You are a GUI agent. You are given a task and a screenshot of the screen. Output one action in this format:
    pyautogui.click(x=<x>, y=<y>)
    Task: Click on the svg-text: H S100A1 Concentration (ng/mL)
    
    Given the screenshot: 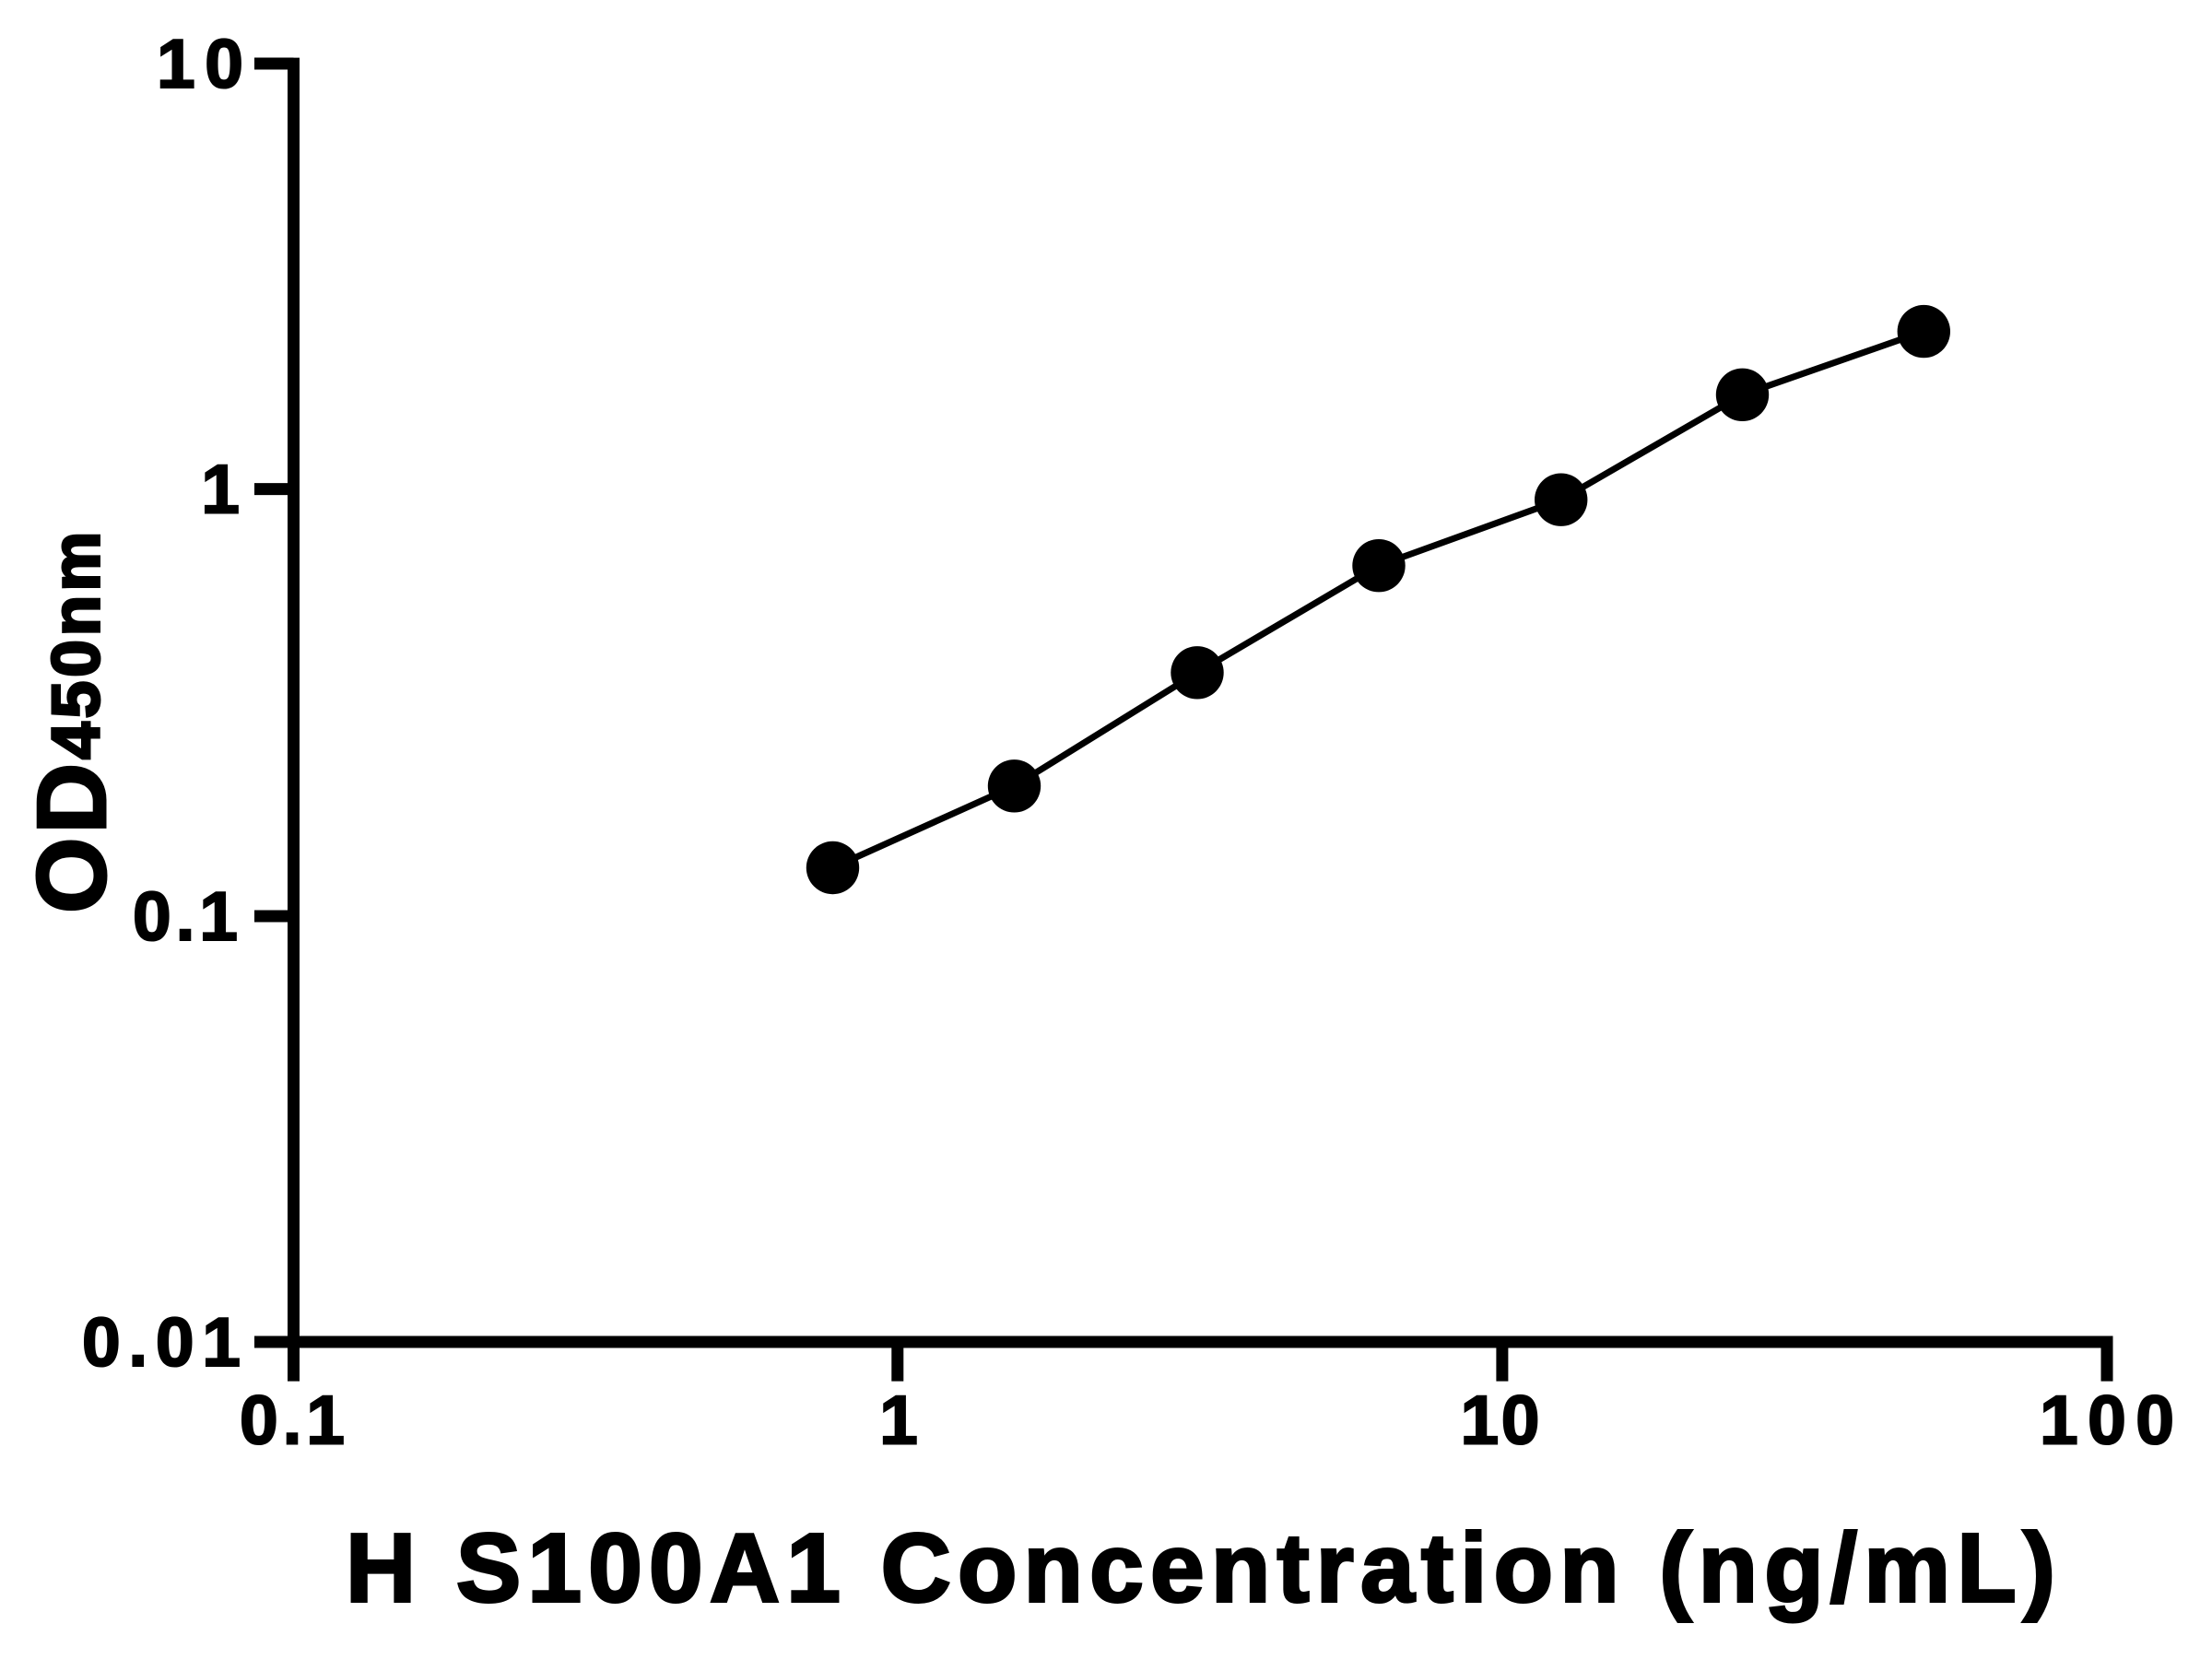 What is the action you would take?
    pyautogui.click(x=1200, y=1568)
    